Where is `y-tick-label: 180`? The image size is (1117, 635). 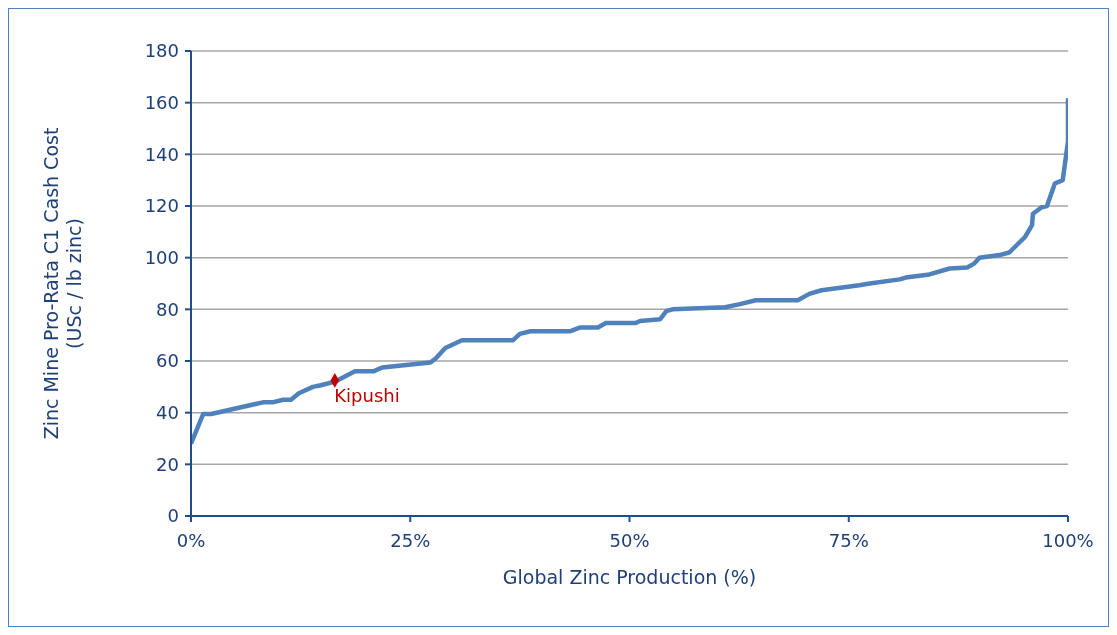 y-tick-label: 180 is located at coordinates (161, 51).